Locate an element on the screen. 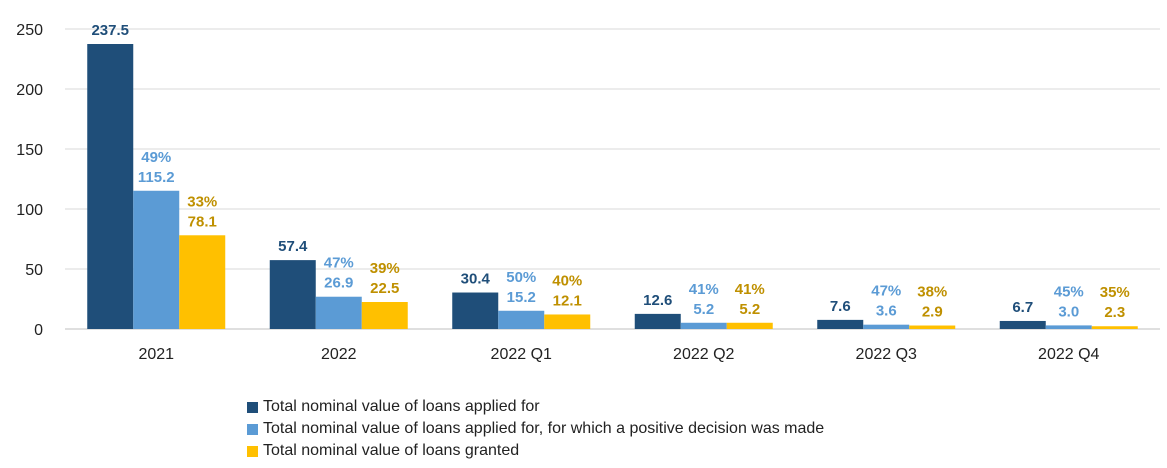 This screenshot has width=1167, height=468. legend-swatch-positive-decision is located at coordinates (252, 429).